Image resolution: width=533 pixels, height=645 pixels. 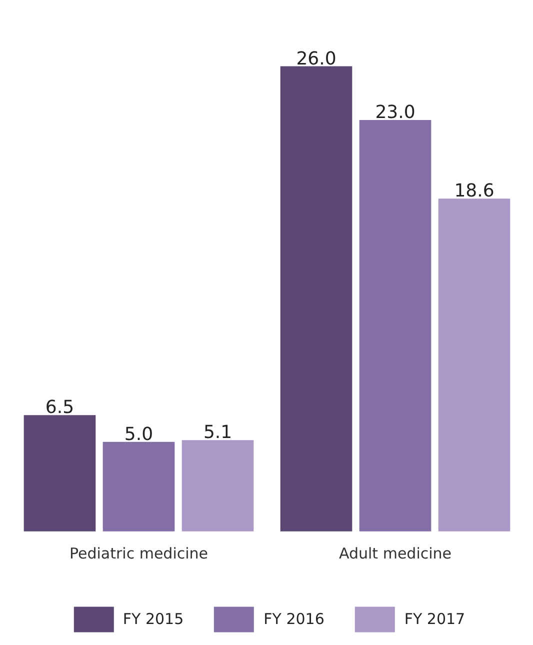 I want to click on data-label: 5.1, so click(x=217, y=433).